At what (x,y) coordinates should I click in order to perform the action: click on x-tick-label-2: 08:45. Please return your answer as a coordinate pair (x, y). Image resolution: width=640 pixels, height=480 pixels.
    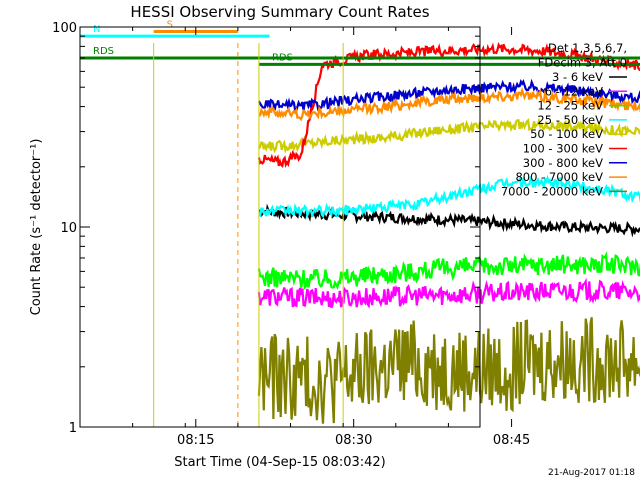
    Looking at the image, I should click on (511, 440).